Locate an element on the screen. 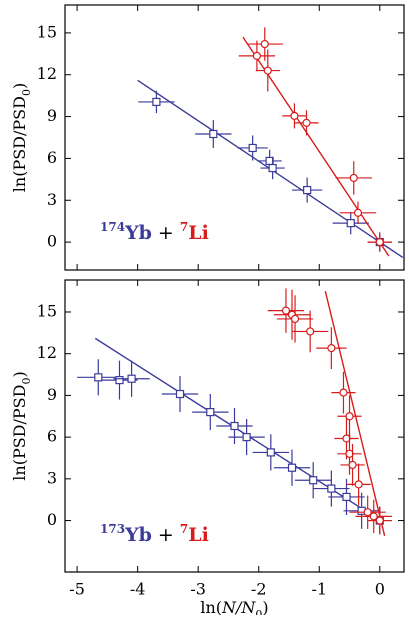 The image size is (409, 619). x-label-sub: 0 is located at coordinates (258, 612).